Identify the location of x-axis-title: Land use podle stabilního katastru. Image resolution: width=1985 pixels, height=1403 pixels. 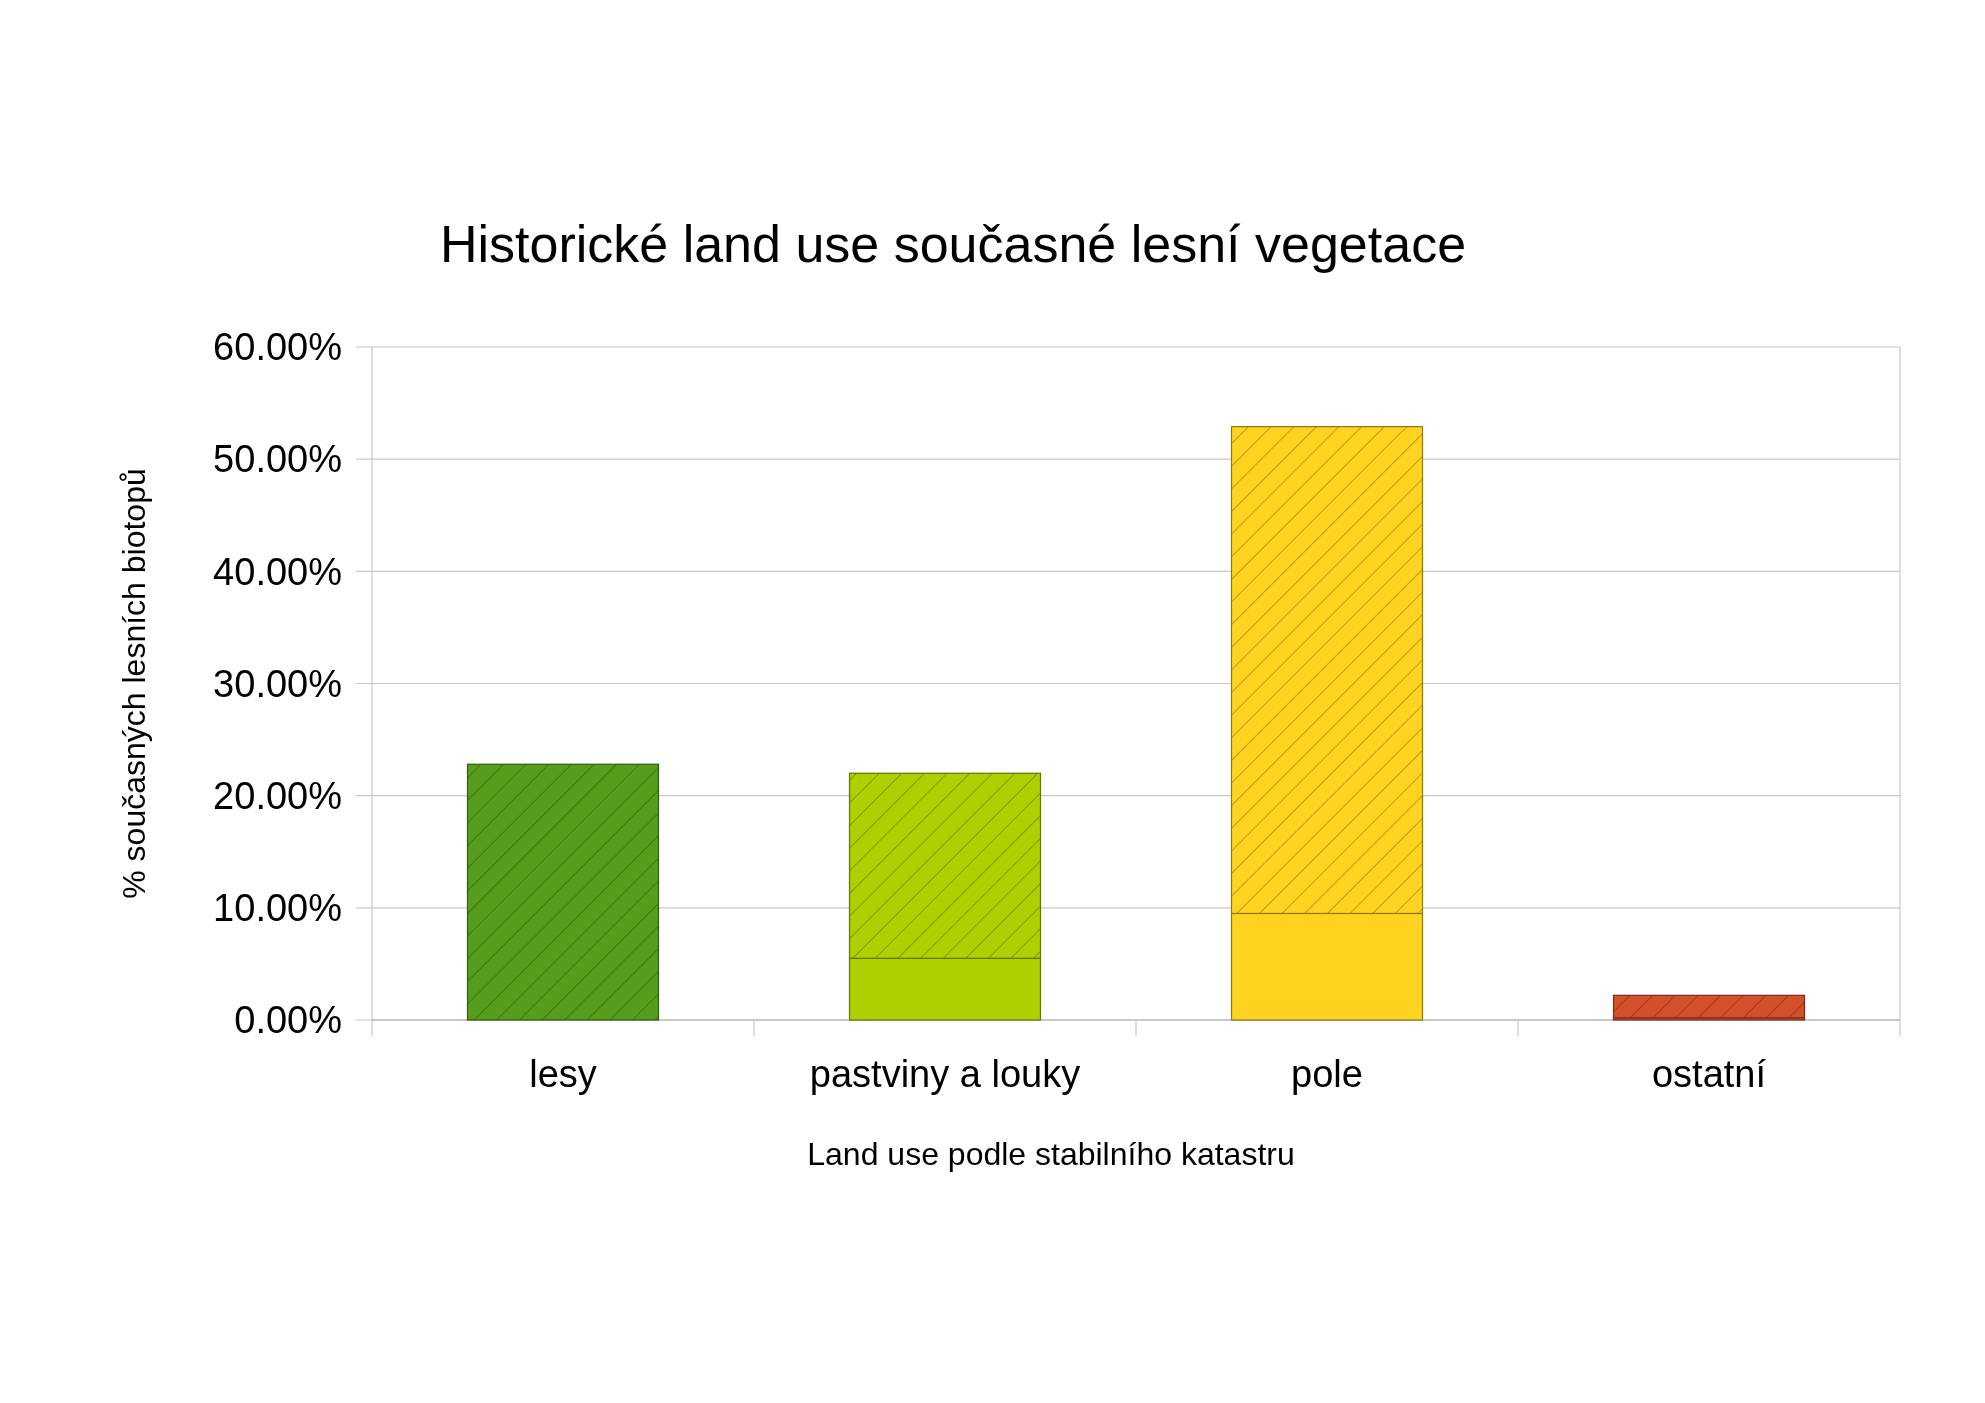
(1051, 1154).